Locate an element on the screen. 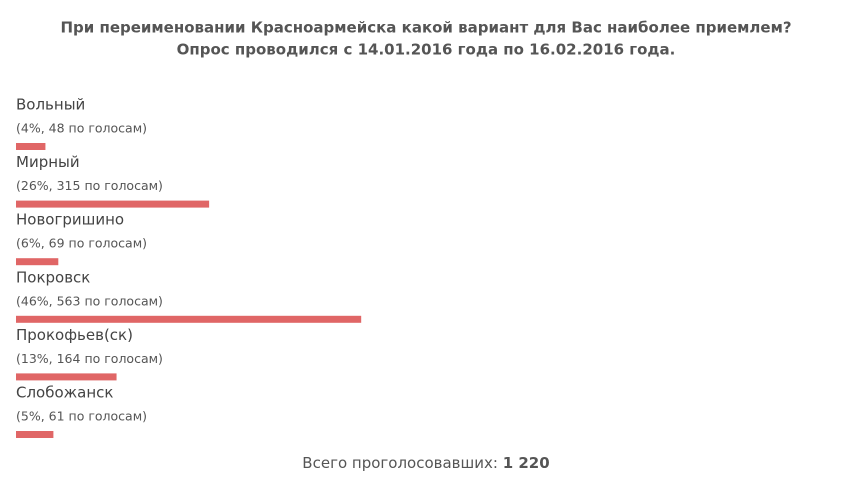  option-result: (13%, 164 по голосам) is located at coordinates (89, 358).